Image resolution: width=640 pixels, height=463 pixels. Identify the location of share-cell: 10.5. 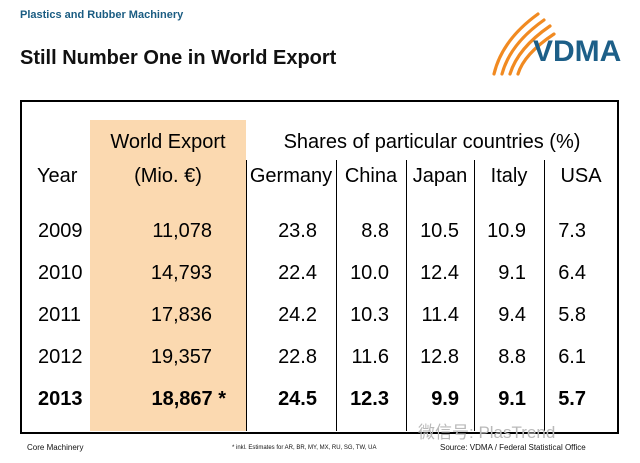
(439, 231).